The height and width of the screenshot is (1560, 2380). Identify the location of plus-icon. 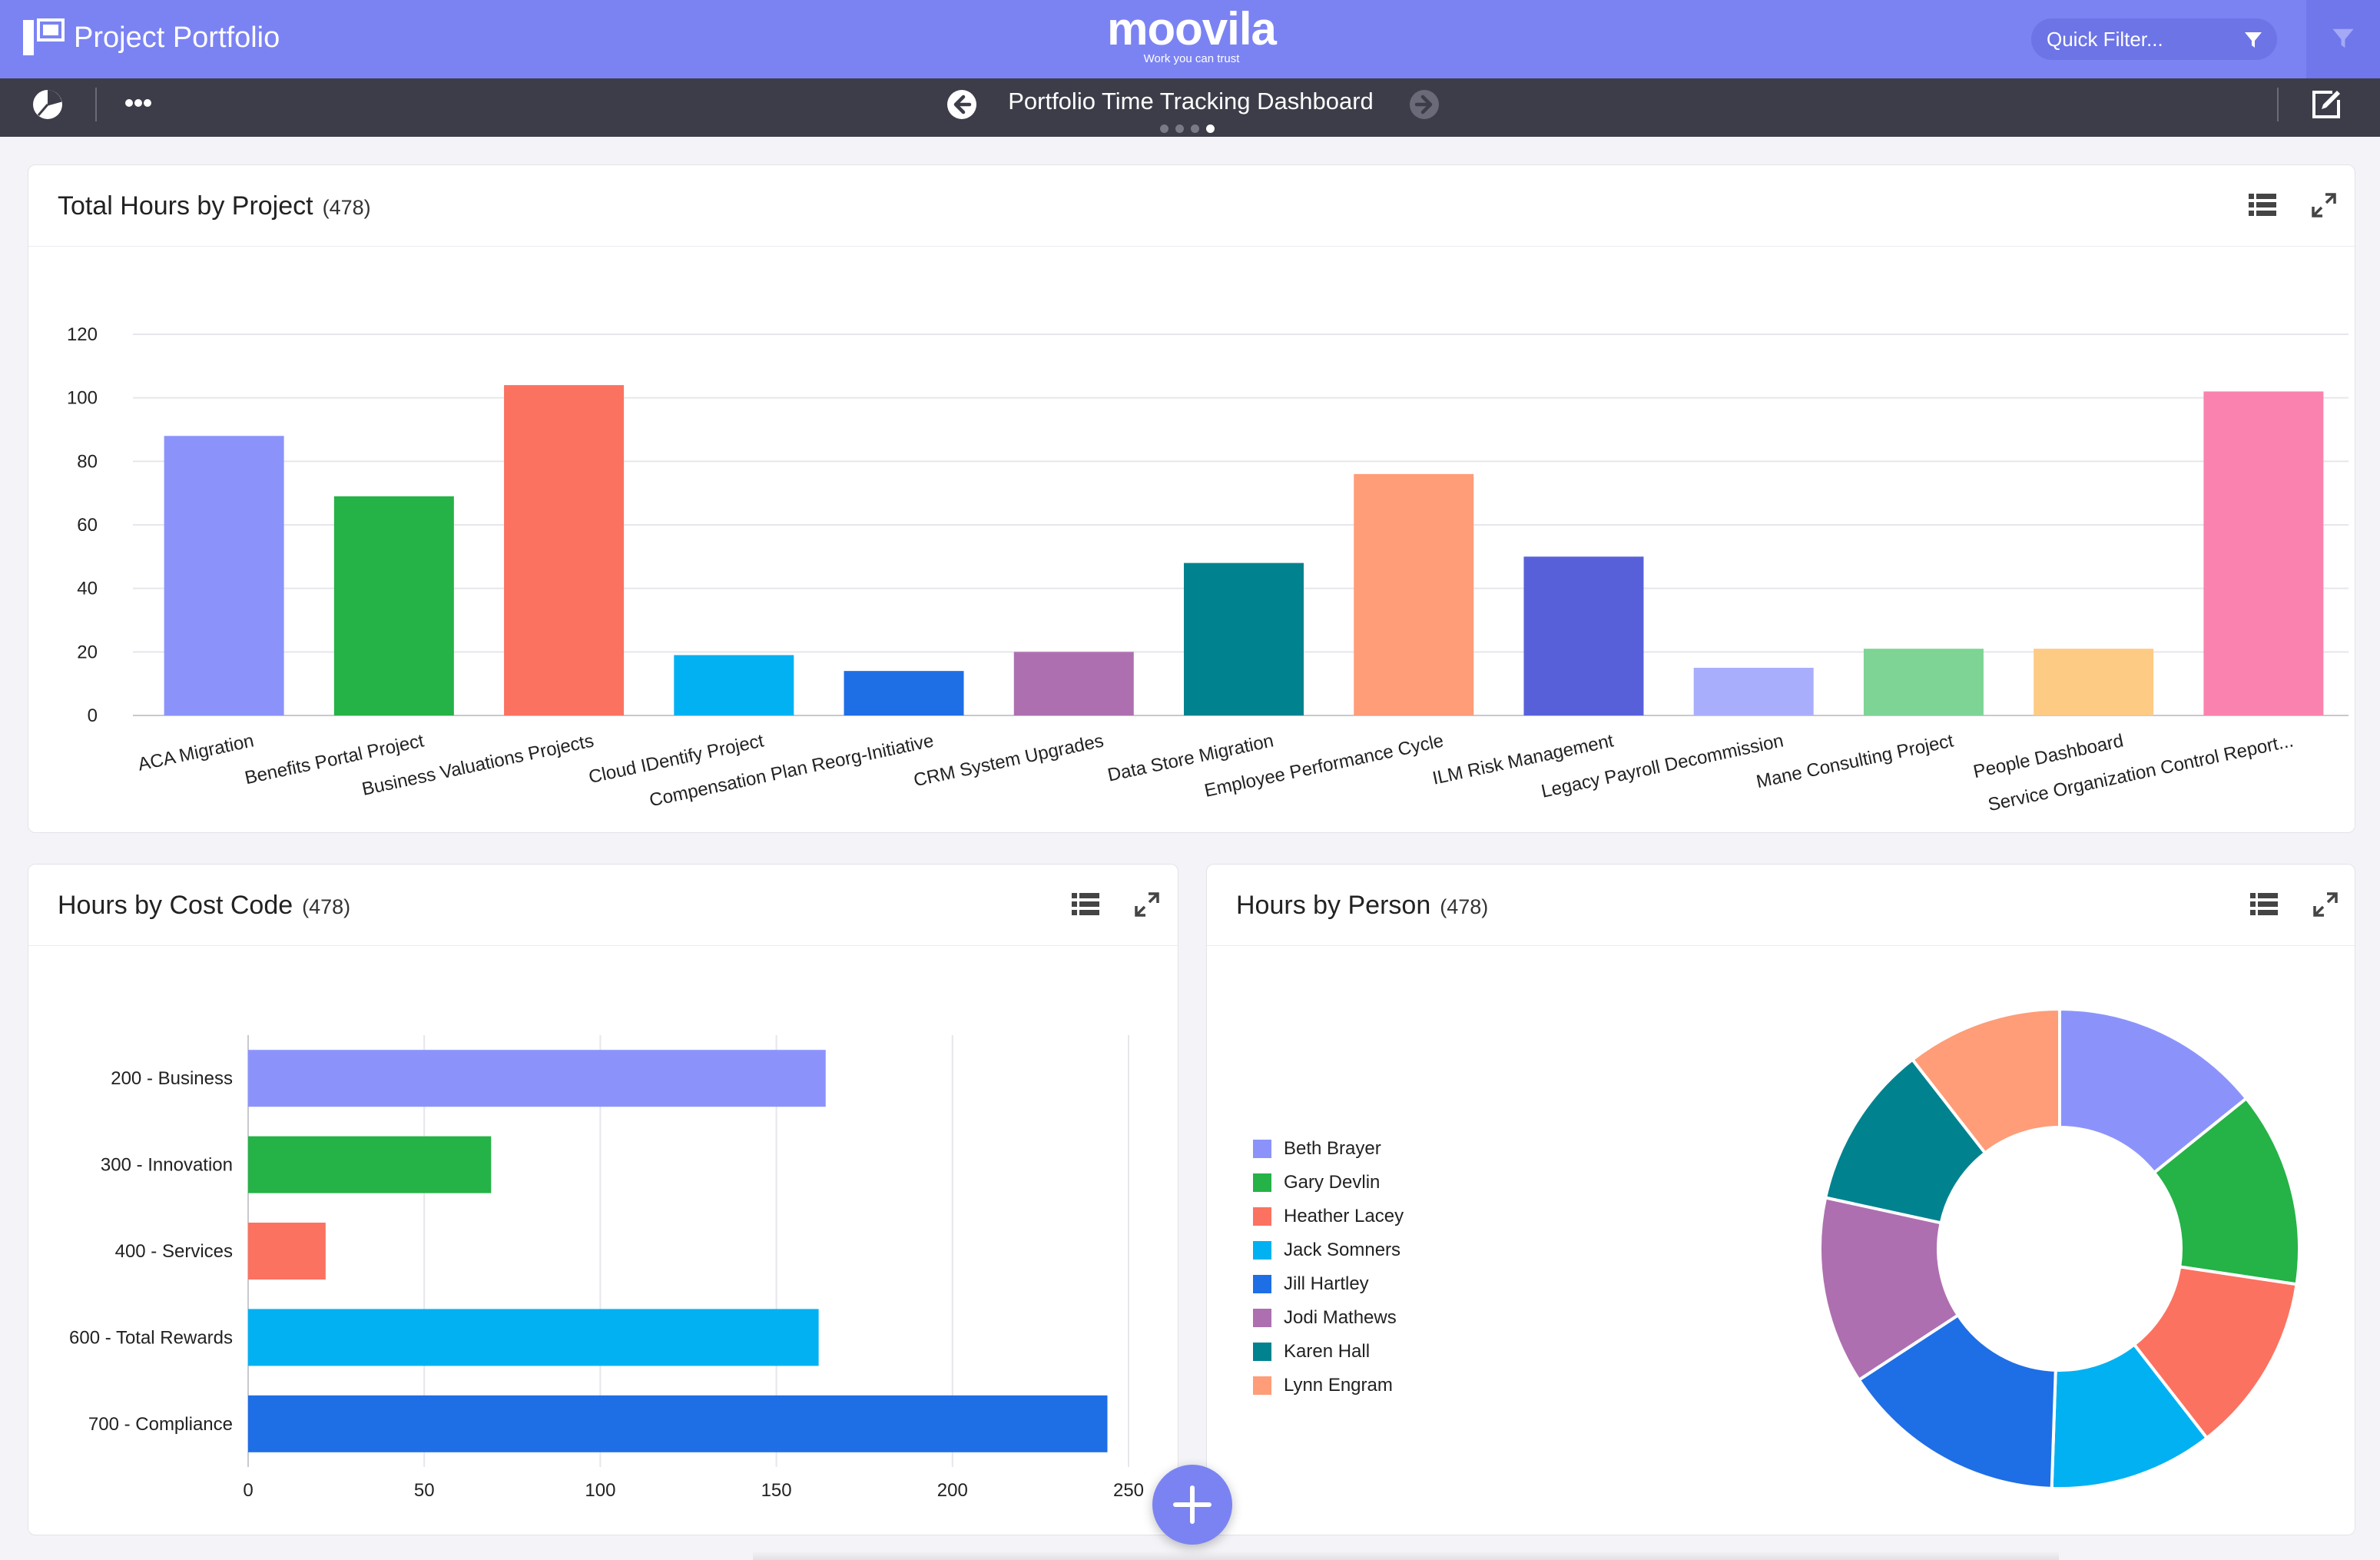
(1192, 1504).